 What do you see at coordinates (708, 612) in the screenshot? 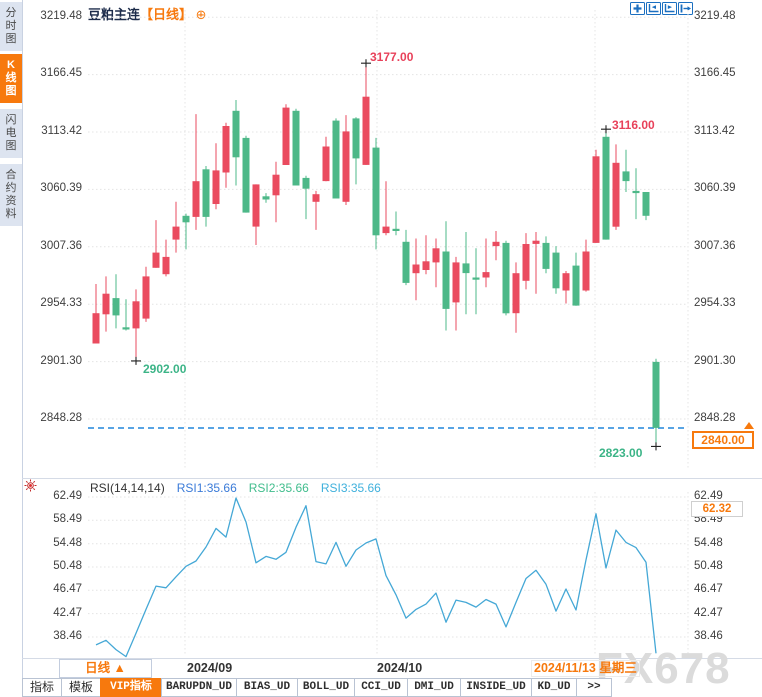
I see `rsi-axis-label-right: 42.47` at bounding box center [708, 612].